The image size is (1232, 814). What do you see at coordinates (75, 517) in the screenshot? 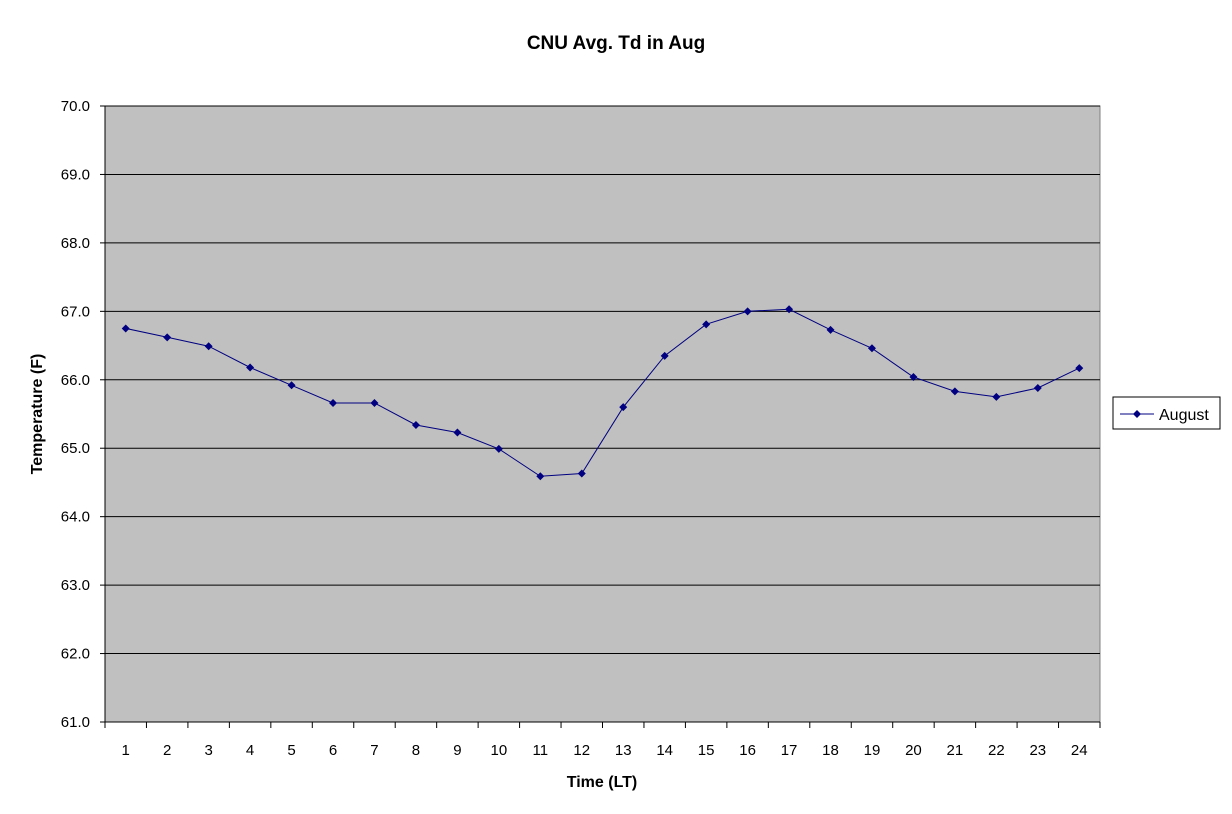
I see `y-tick-label: 64.0` at bounding box center [75, 517].